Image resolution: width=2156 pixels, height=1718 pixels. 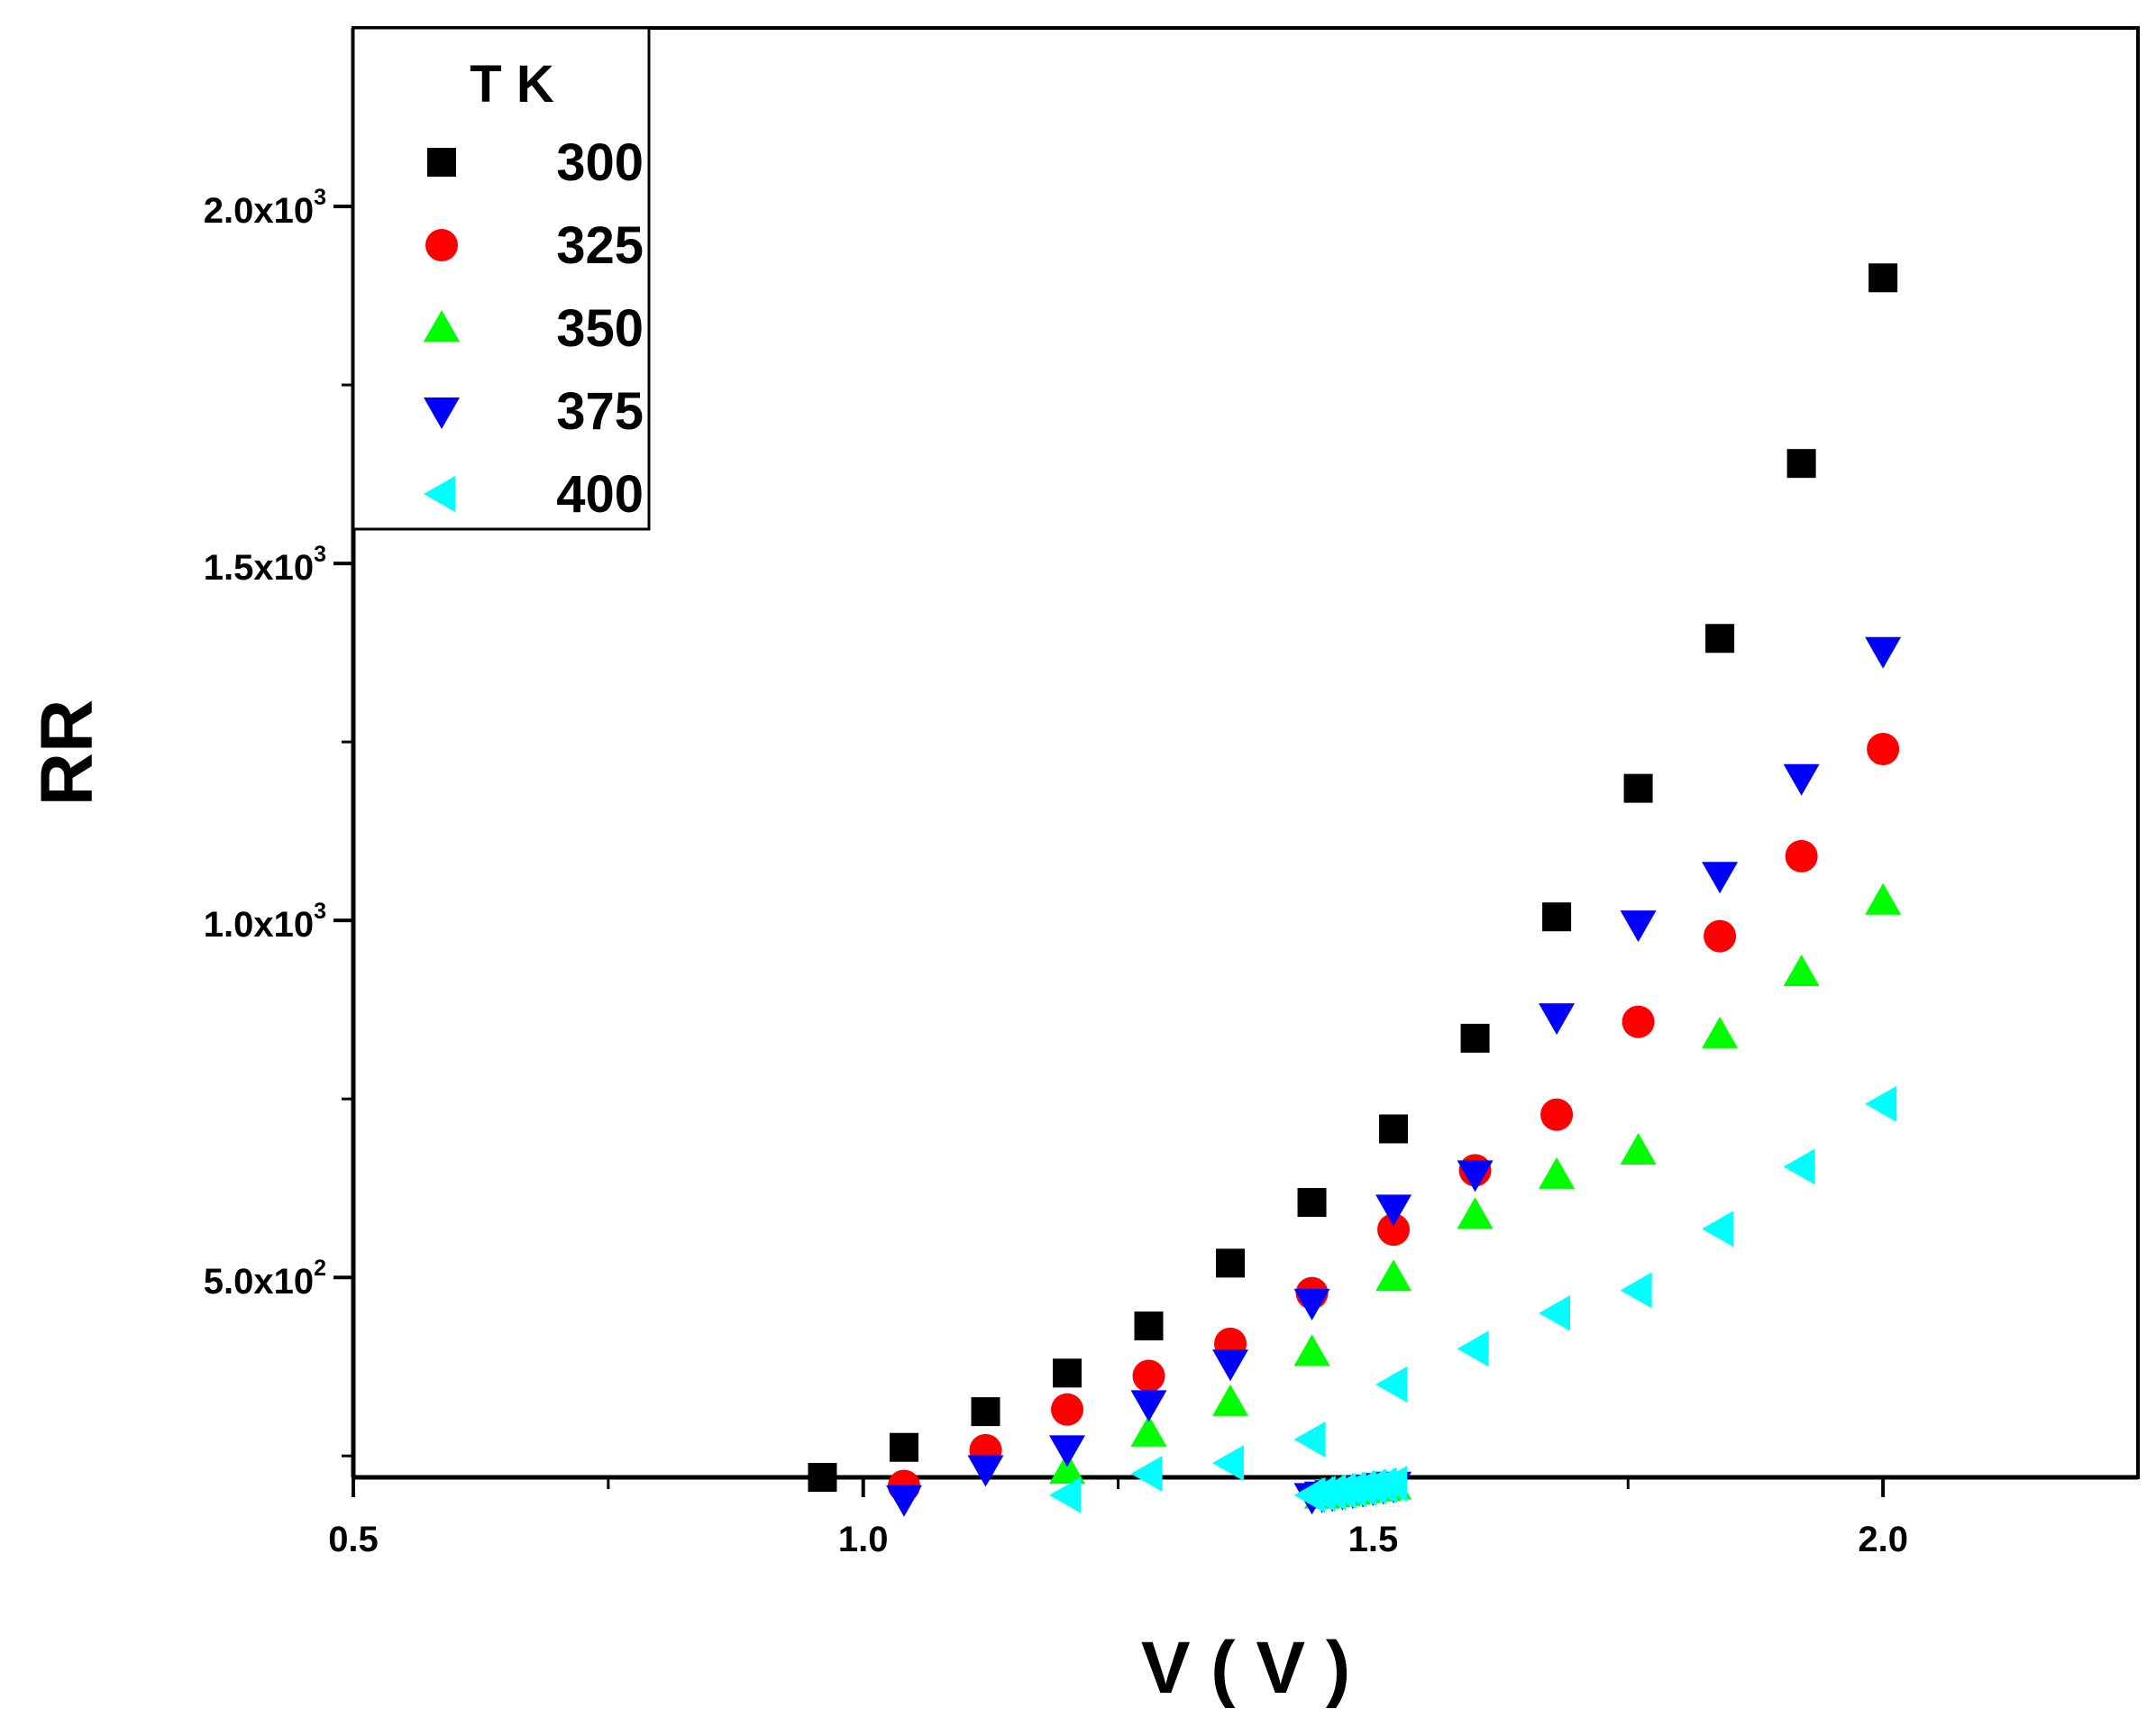 What do you see at coordinates (265, 208) in the screenshot?
I see `y-tick-label: 2.0x10³` at bounding box center [265, 208].